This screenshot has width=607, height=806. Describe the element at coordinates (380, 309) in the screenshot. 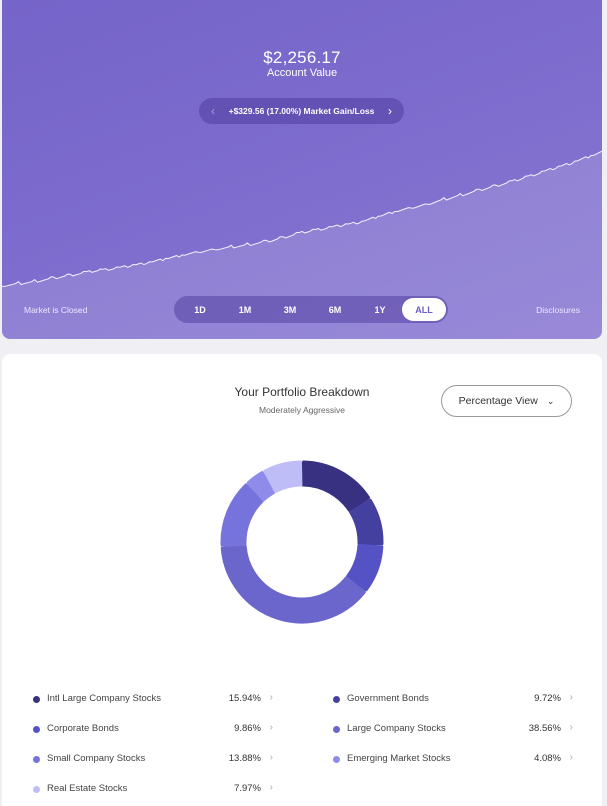

I see `range-1y-button: 1Y` at that location.